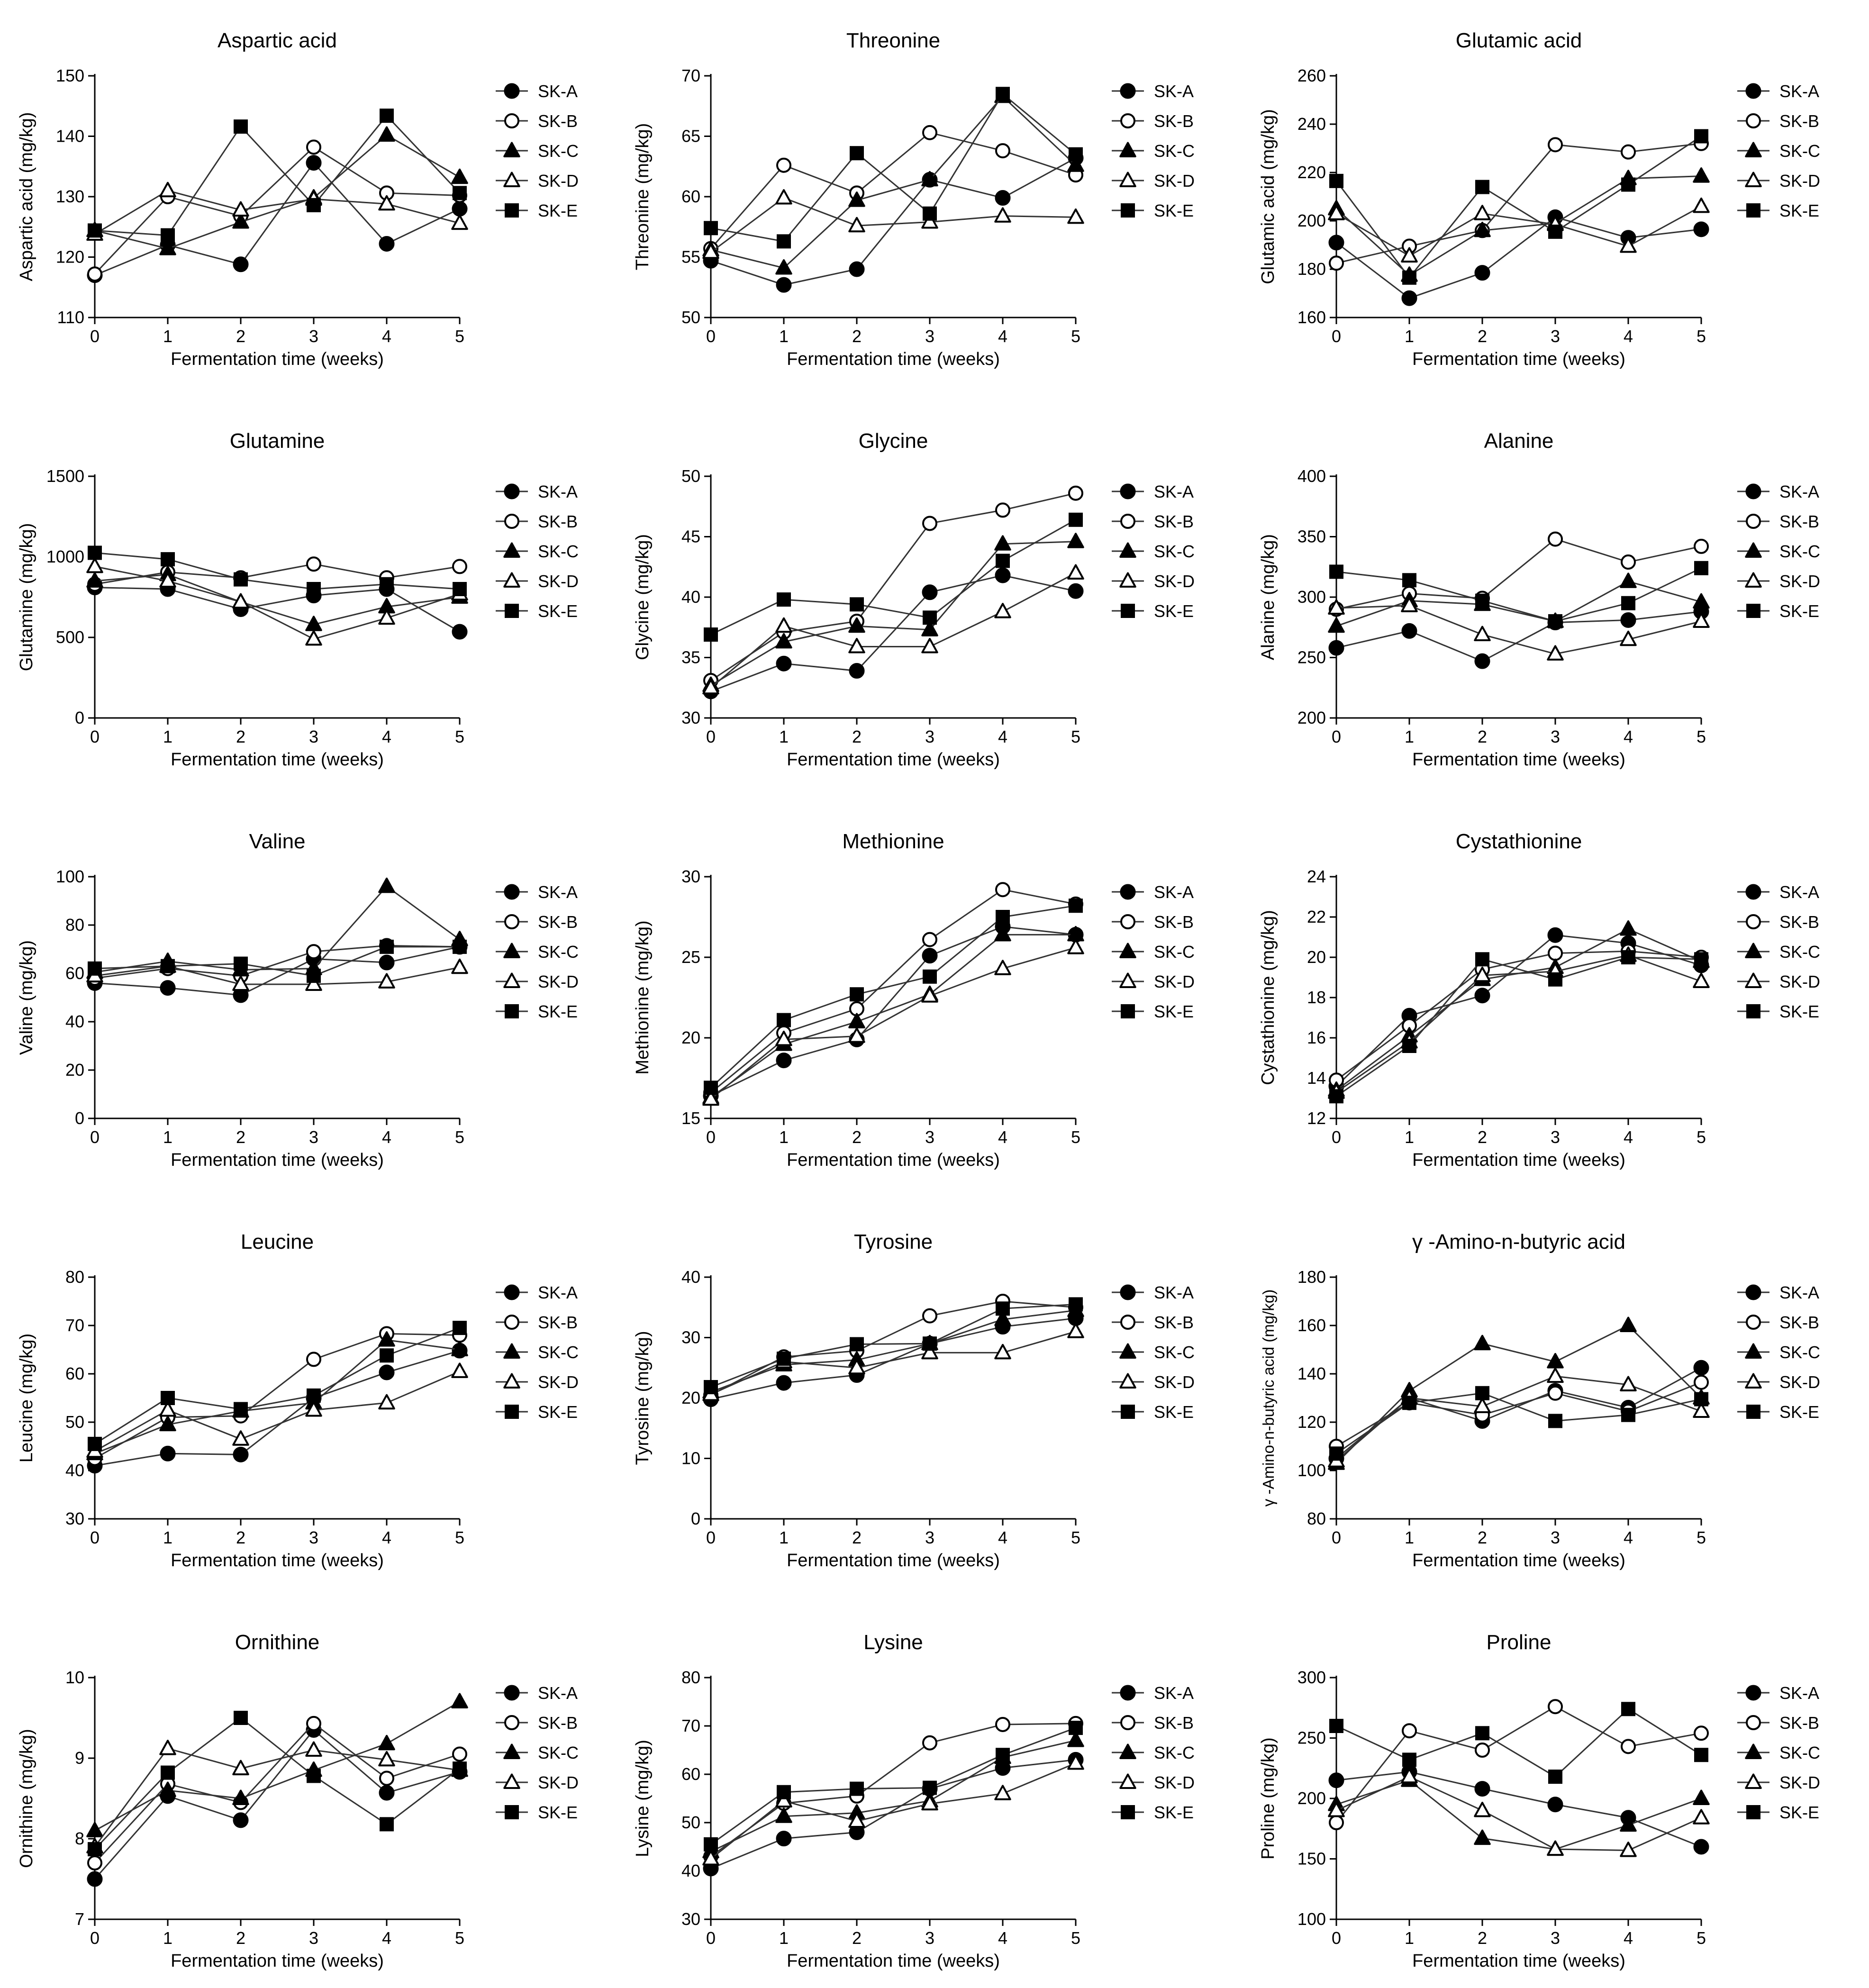  I want to click on y-tick-label: 260, so click(1312, 76).